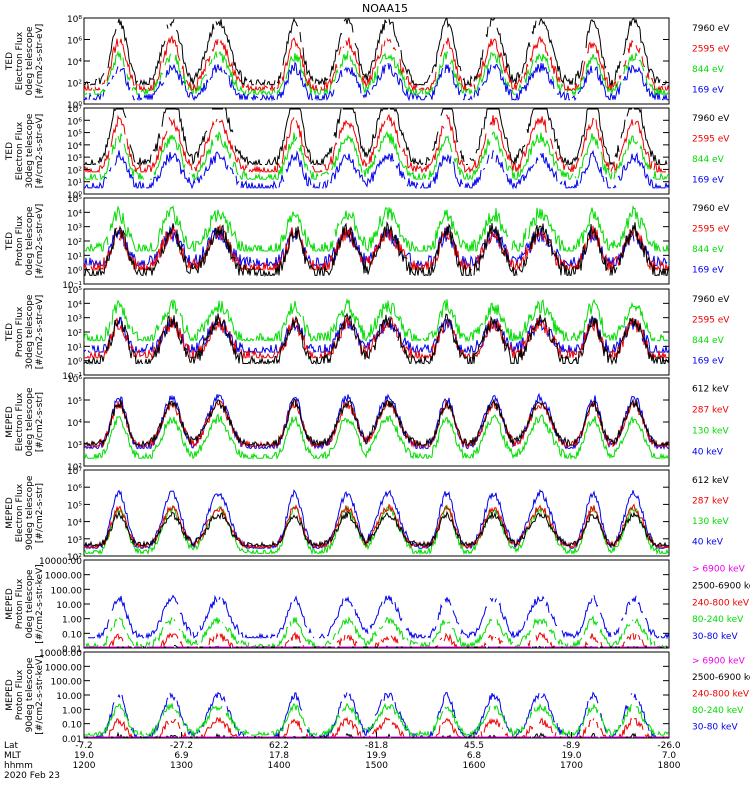 This screenshot has height=800, width=750. What do you see at coordinates (84, 746) in the screenshot?
I see `time-tick-label: -7.2` at bounding box center [84, 746].